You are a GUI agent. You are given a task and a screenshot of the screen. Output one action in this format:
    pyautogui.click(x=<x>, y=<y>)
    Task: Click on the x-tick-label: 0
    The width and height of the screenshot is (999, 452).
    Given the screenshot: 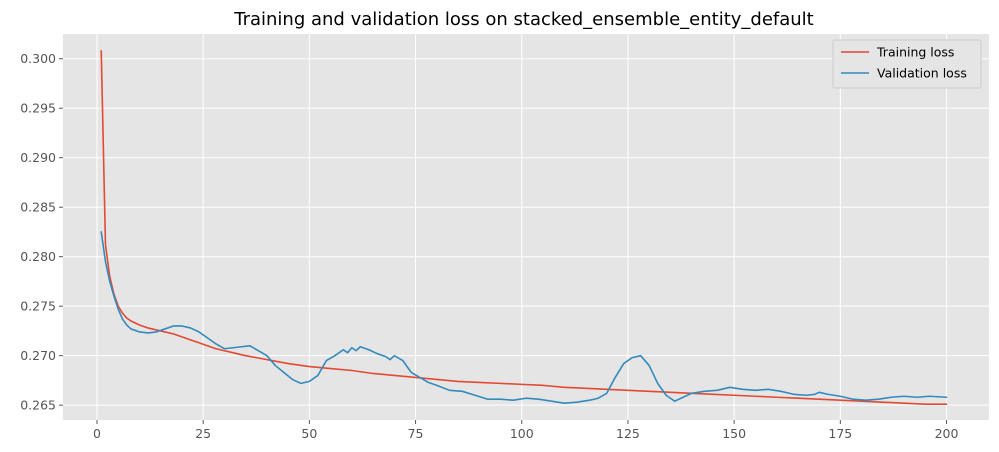 What is the action you would take?
    pyautogui.click(x=97, y=433)
    